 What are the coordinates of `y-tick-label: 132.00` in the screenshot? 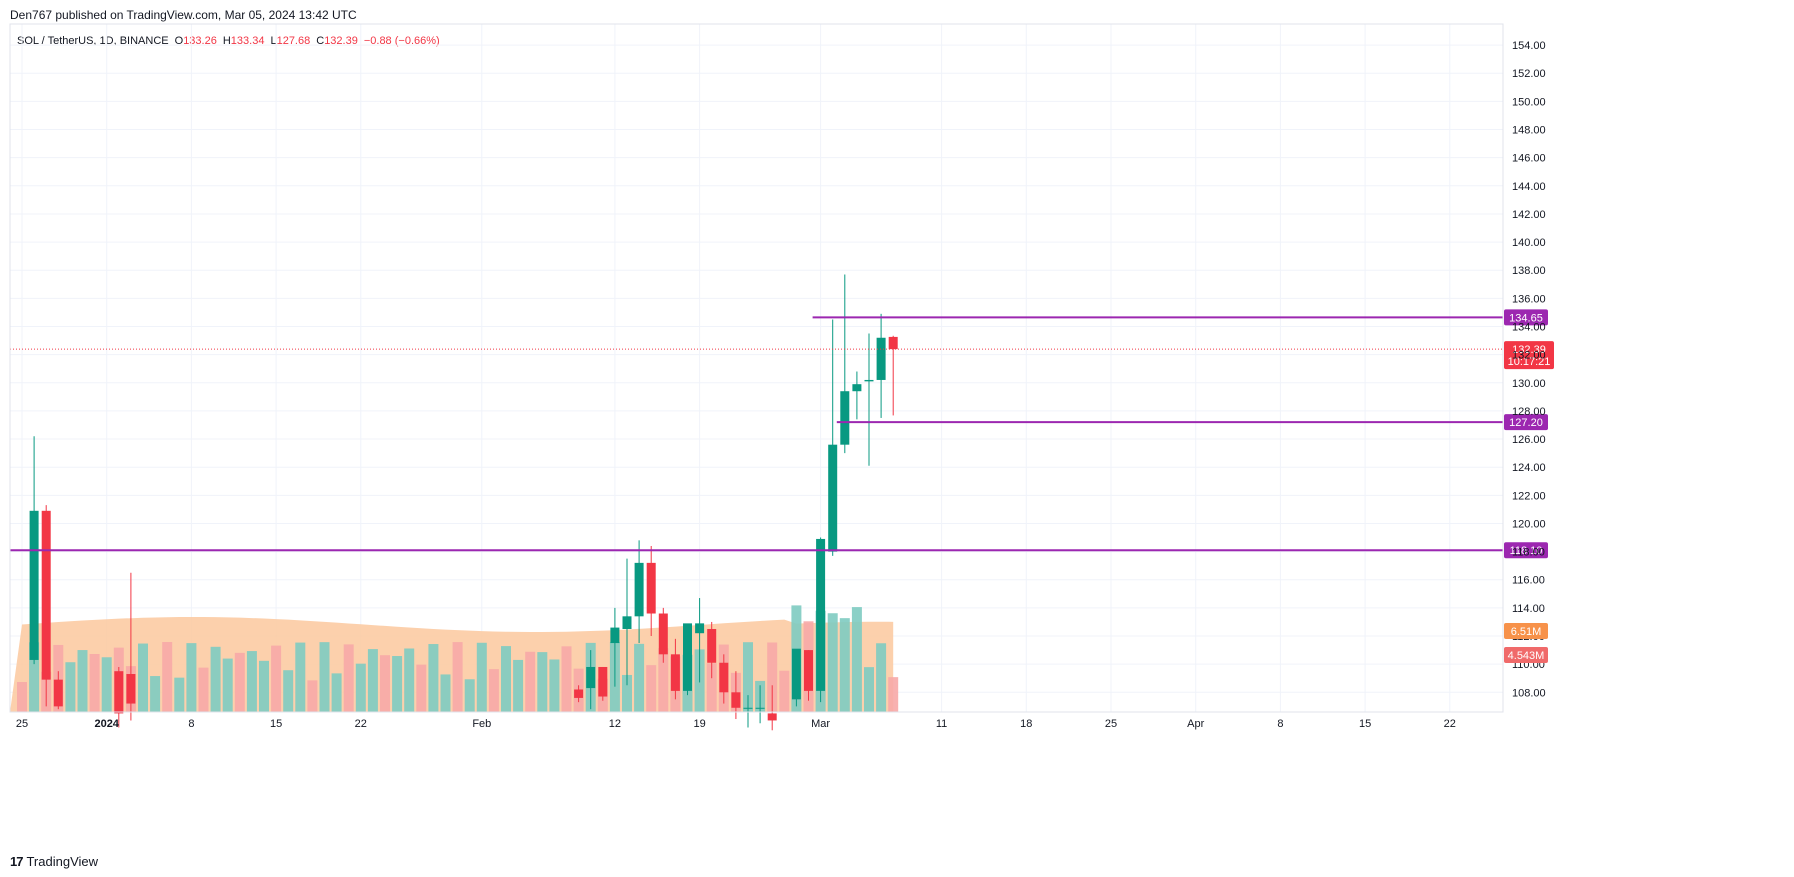 It's located at (1529, 356).